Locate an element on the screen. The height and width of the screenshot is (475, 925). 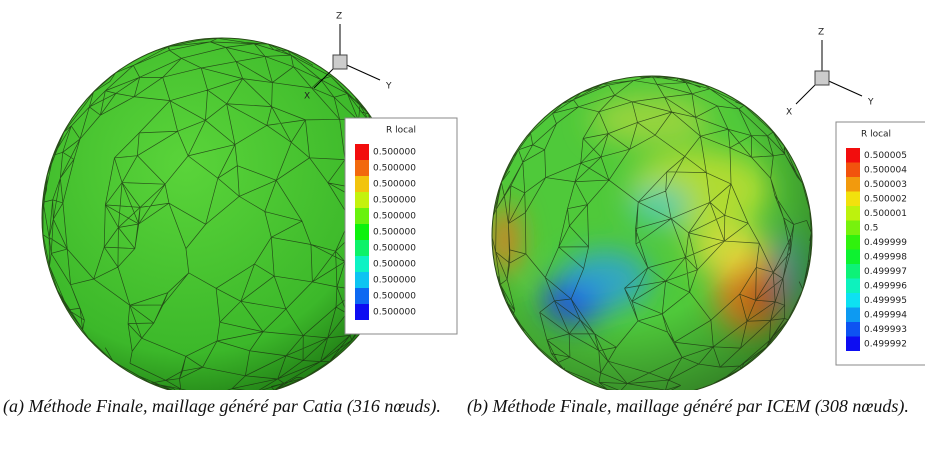
legend-label: 0.499993 is located at coordinates (885, 330).